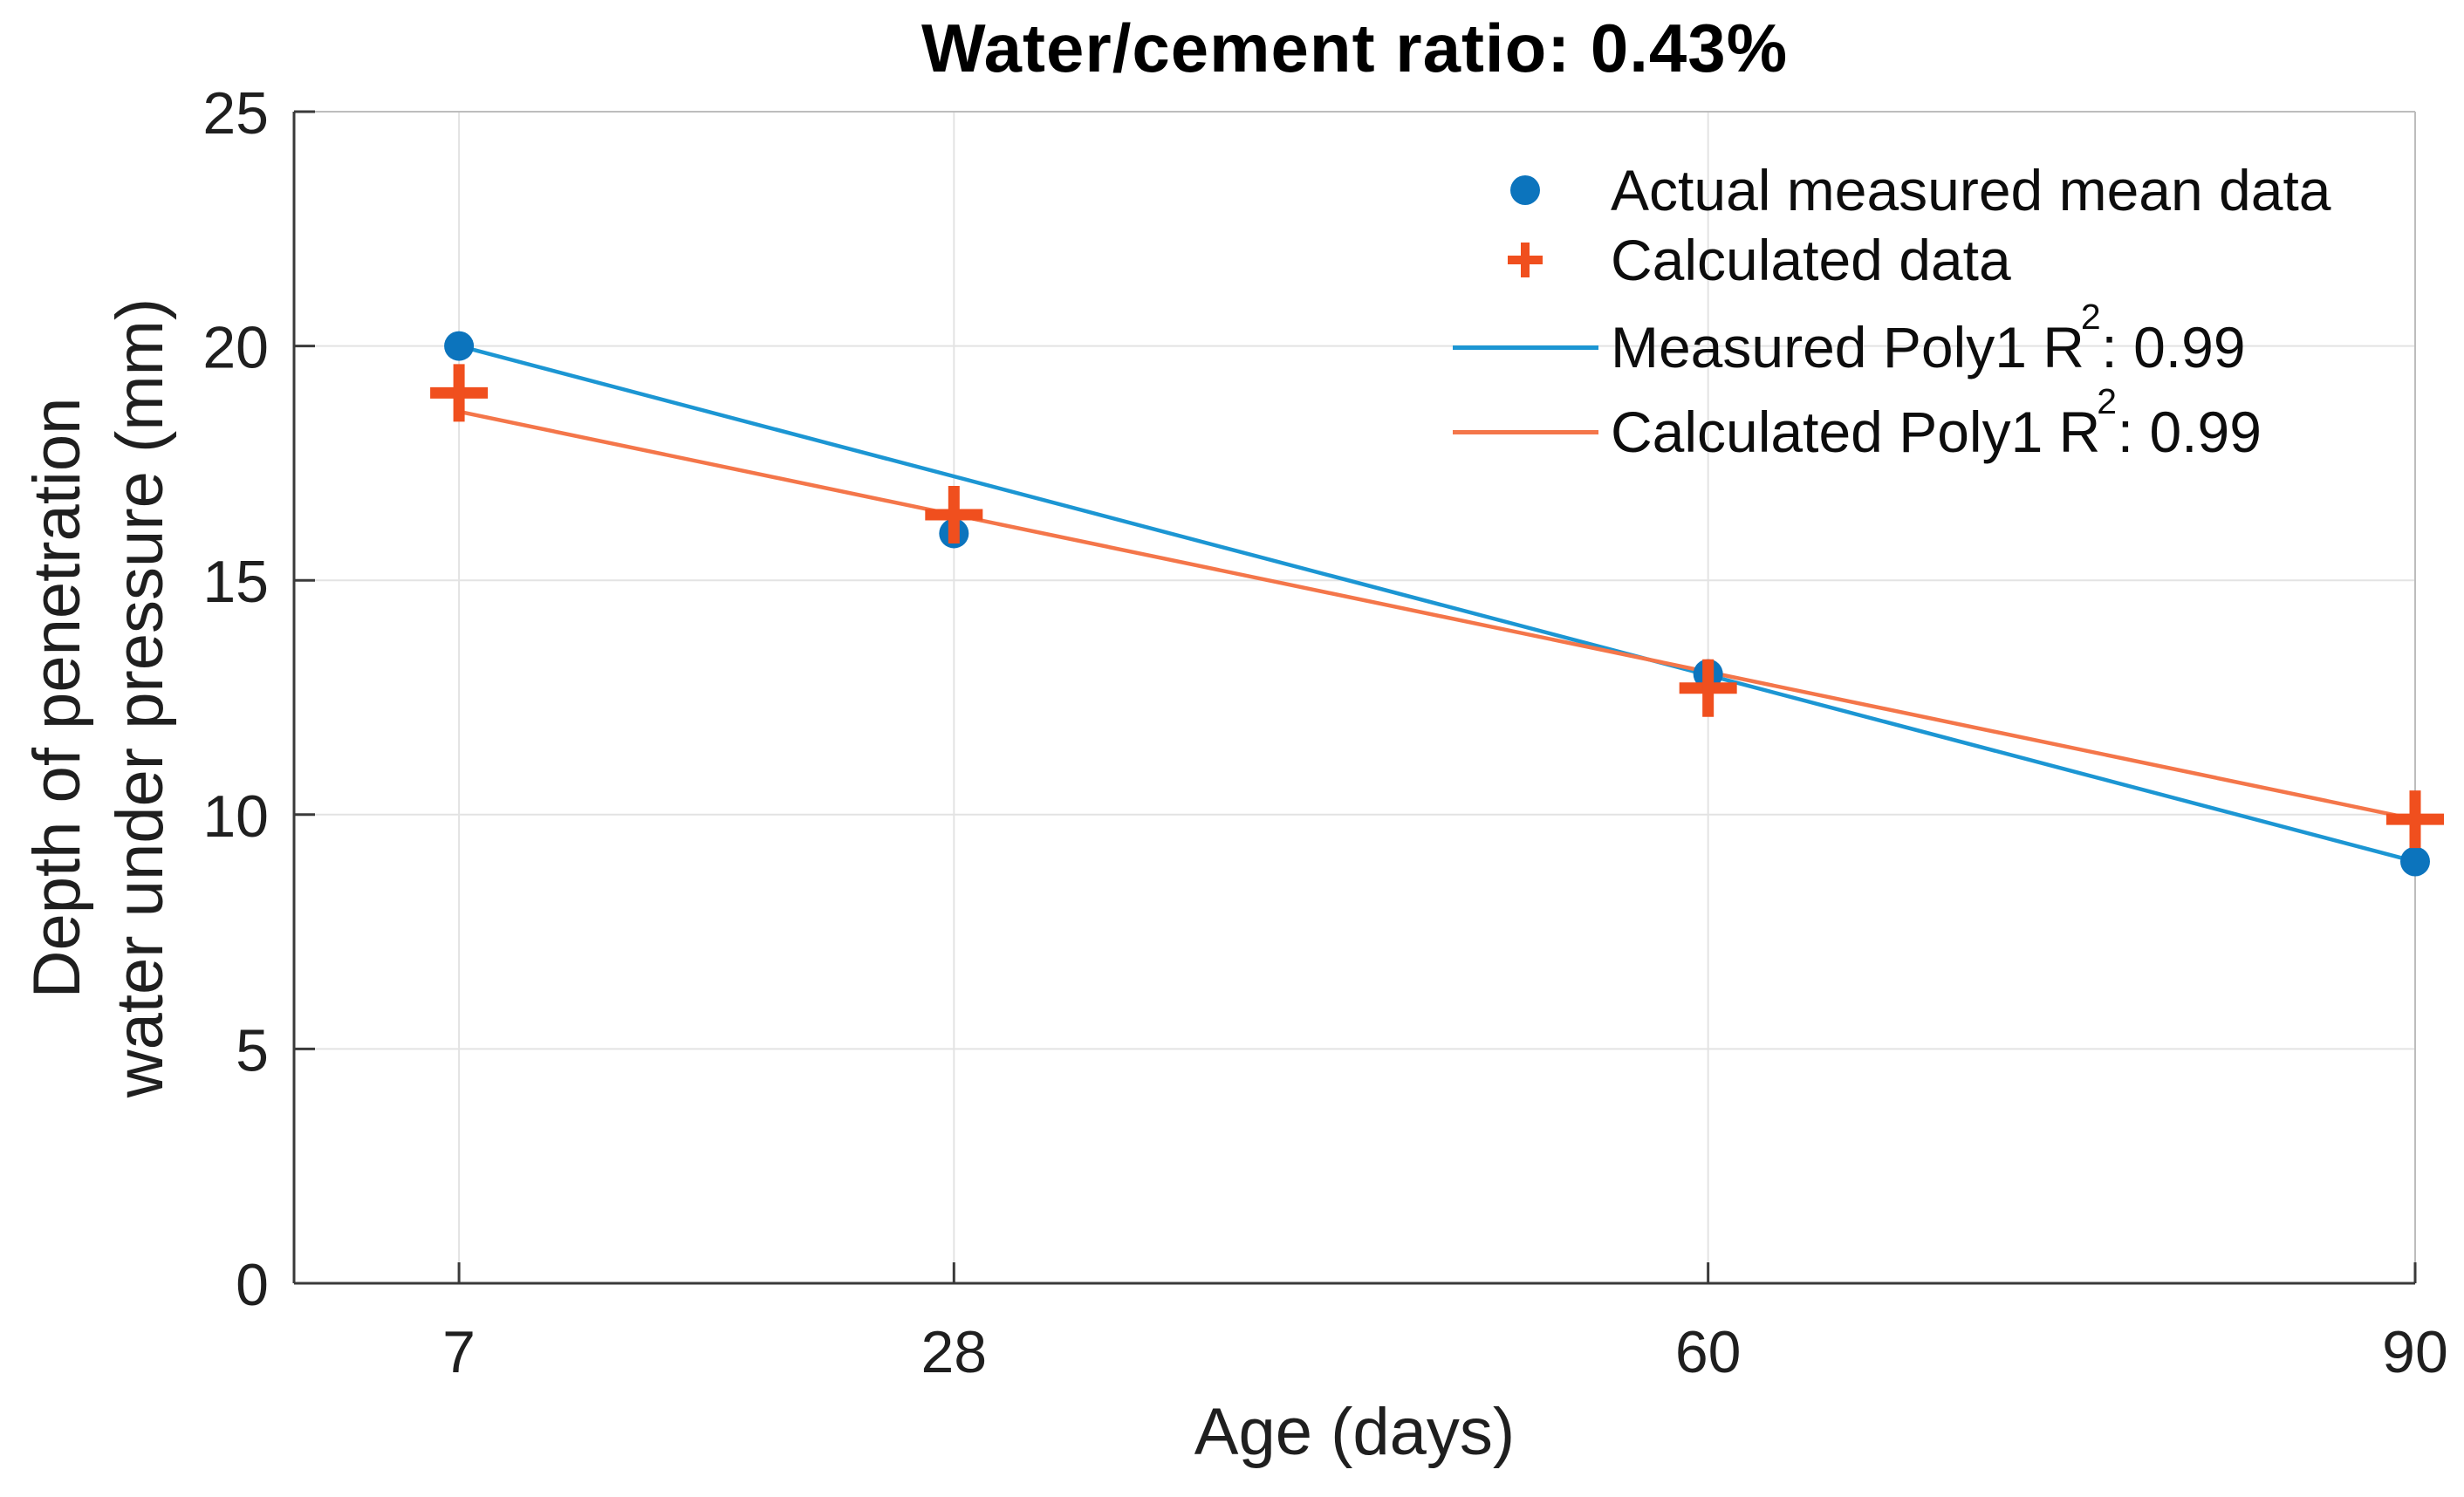 Image resolution: width=2464 pixels, height=1497 pixels. I want to click on legend-dot-icon, so click(1525, 190).